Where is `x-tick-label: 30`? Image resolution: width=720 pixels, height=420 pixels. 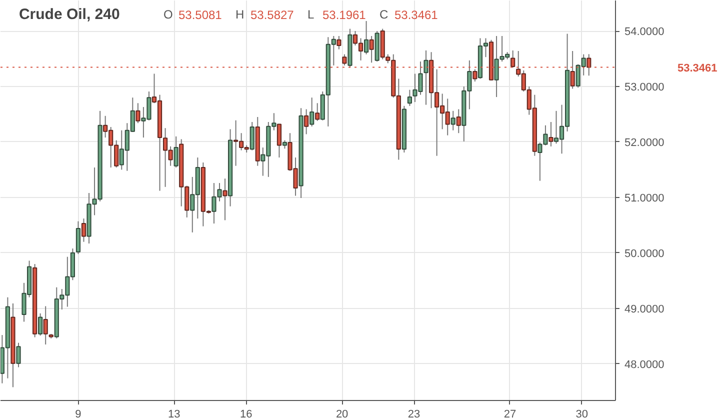 x-tick-label: 30 is located at coordinates (582, 414).